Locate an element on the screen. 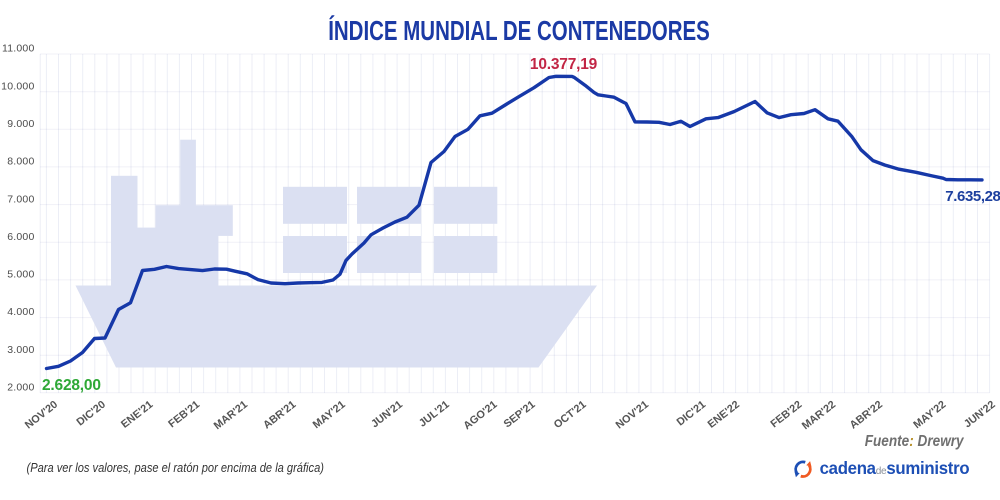  svg-text: 6.000 is located at coordinates (20, 237).